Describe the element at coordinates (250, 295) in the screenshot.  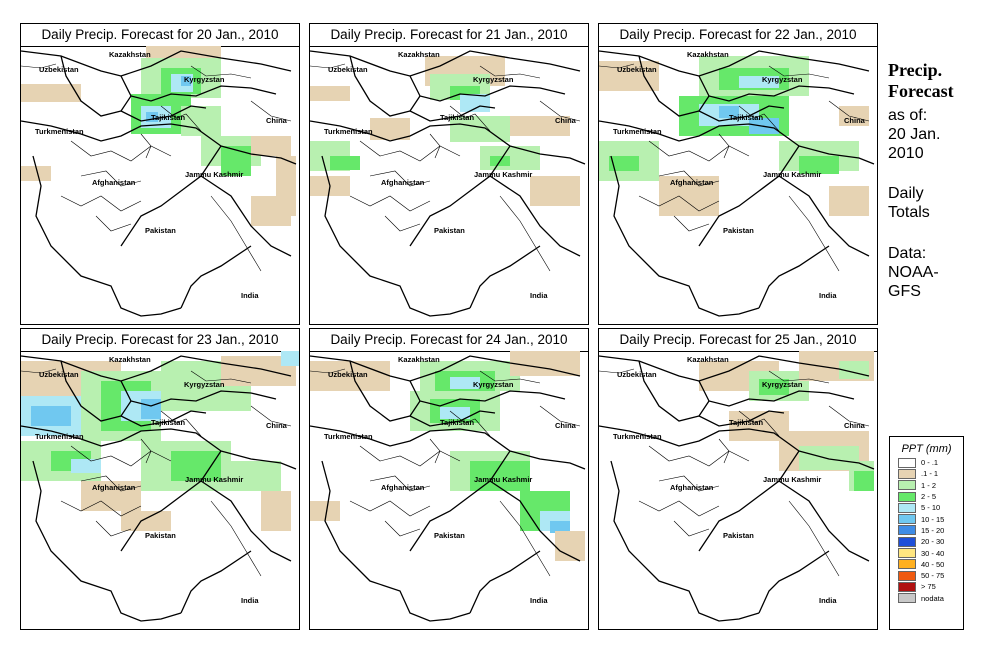
I see `map-label-india: India` at that location.